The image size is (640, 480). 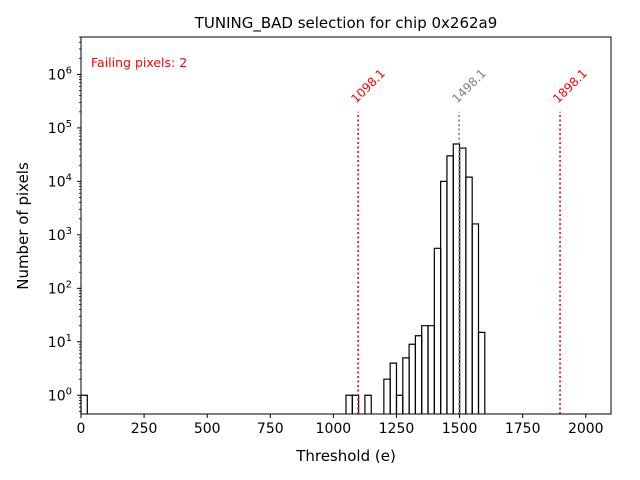 What do you see at coordinates (207, 429) in the screenshot?
I see `x-tick-label: 500` at bounding box center [207, 429].